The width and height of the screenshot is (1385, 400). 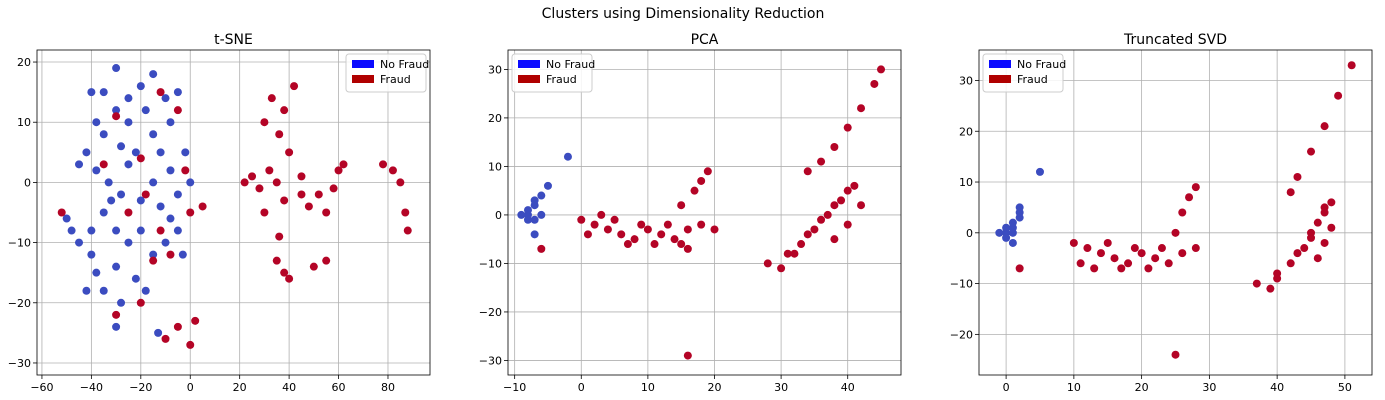 What do you see at coordinates (561, 79) in the screenshot?
I see `pca-legend-label-fraud: Fraud` at bounding box center [561, 79].